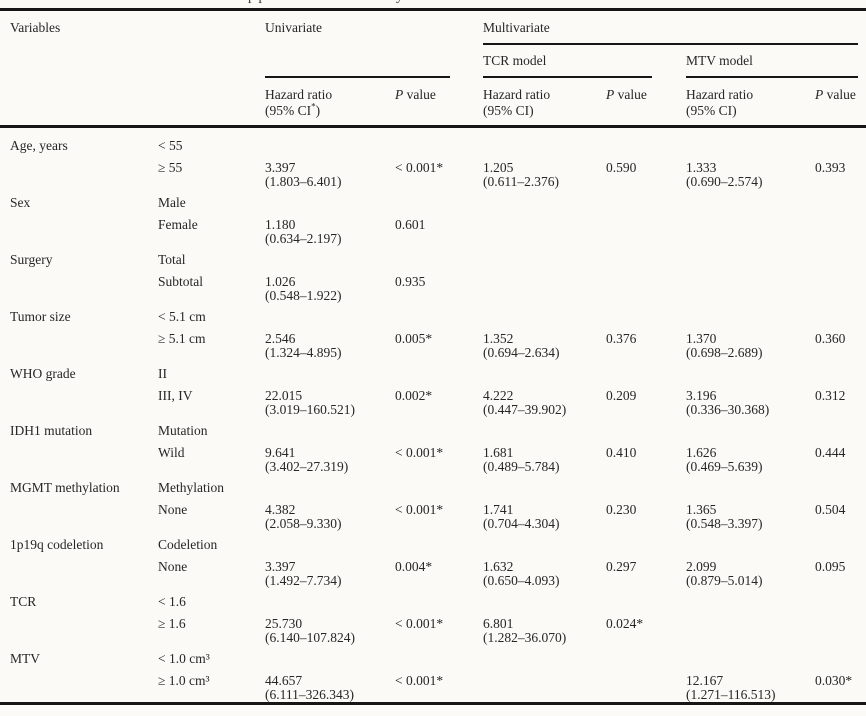 This screenshot has height=716, width=866. I want to click on variable-name: MGMT methylation, so click(65, 487).